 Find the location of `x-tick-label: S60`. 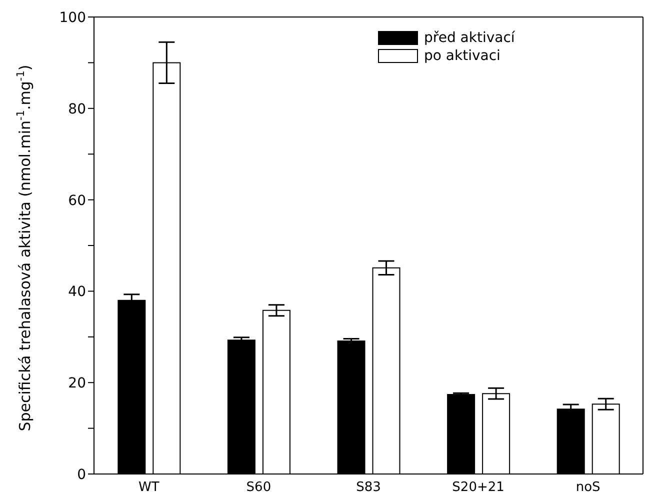

x-tick-label: S60 is located at coordinates (259, 488).